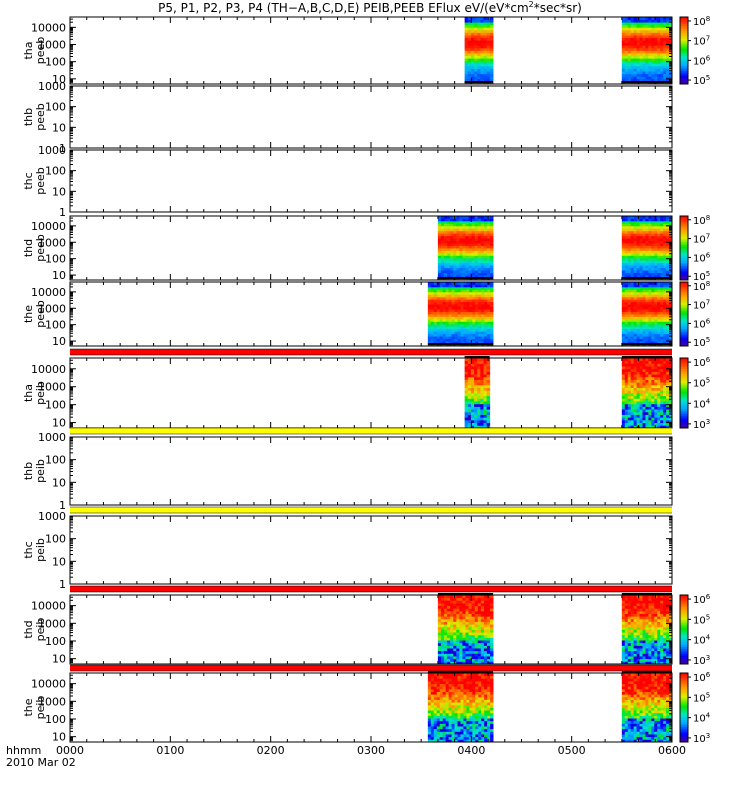 The image size is (750, 804). Describe the element at coordinates (40, 708) in the screenshot. I see `panel-label-product-the-peib: peib` at that location.